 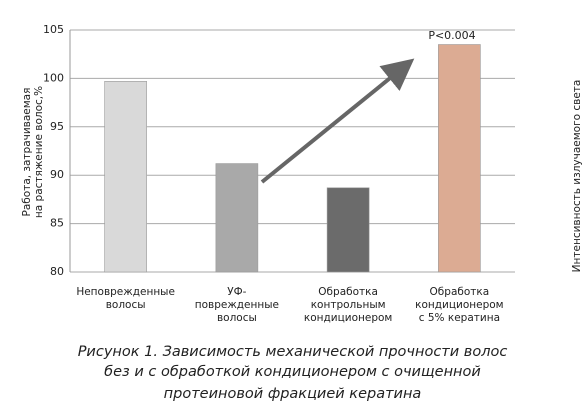 What do you see at coordinates (577, 176) in the screenshot?
I see `right-label: Интенсивность излучаемого света` at bounding box center [577, 176].